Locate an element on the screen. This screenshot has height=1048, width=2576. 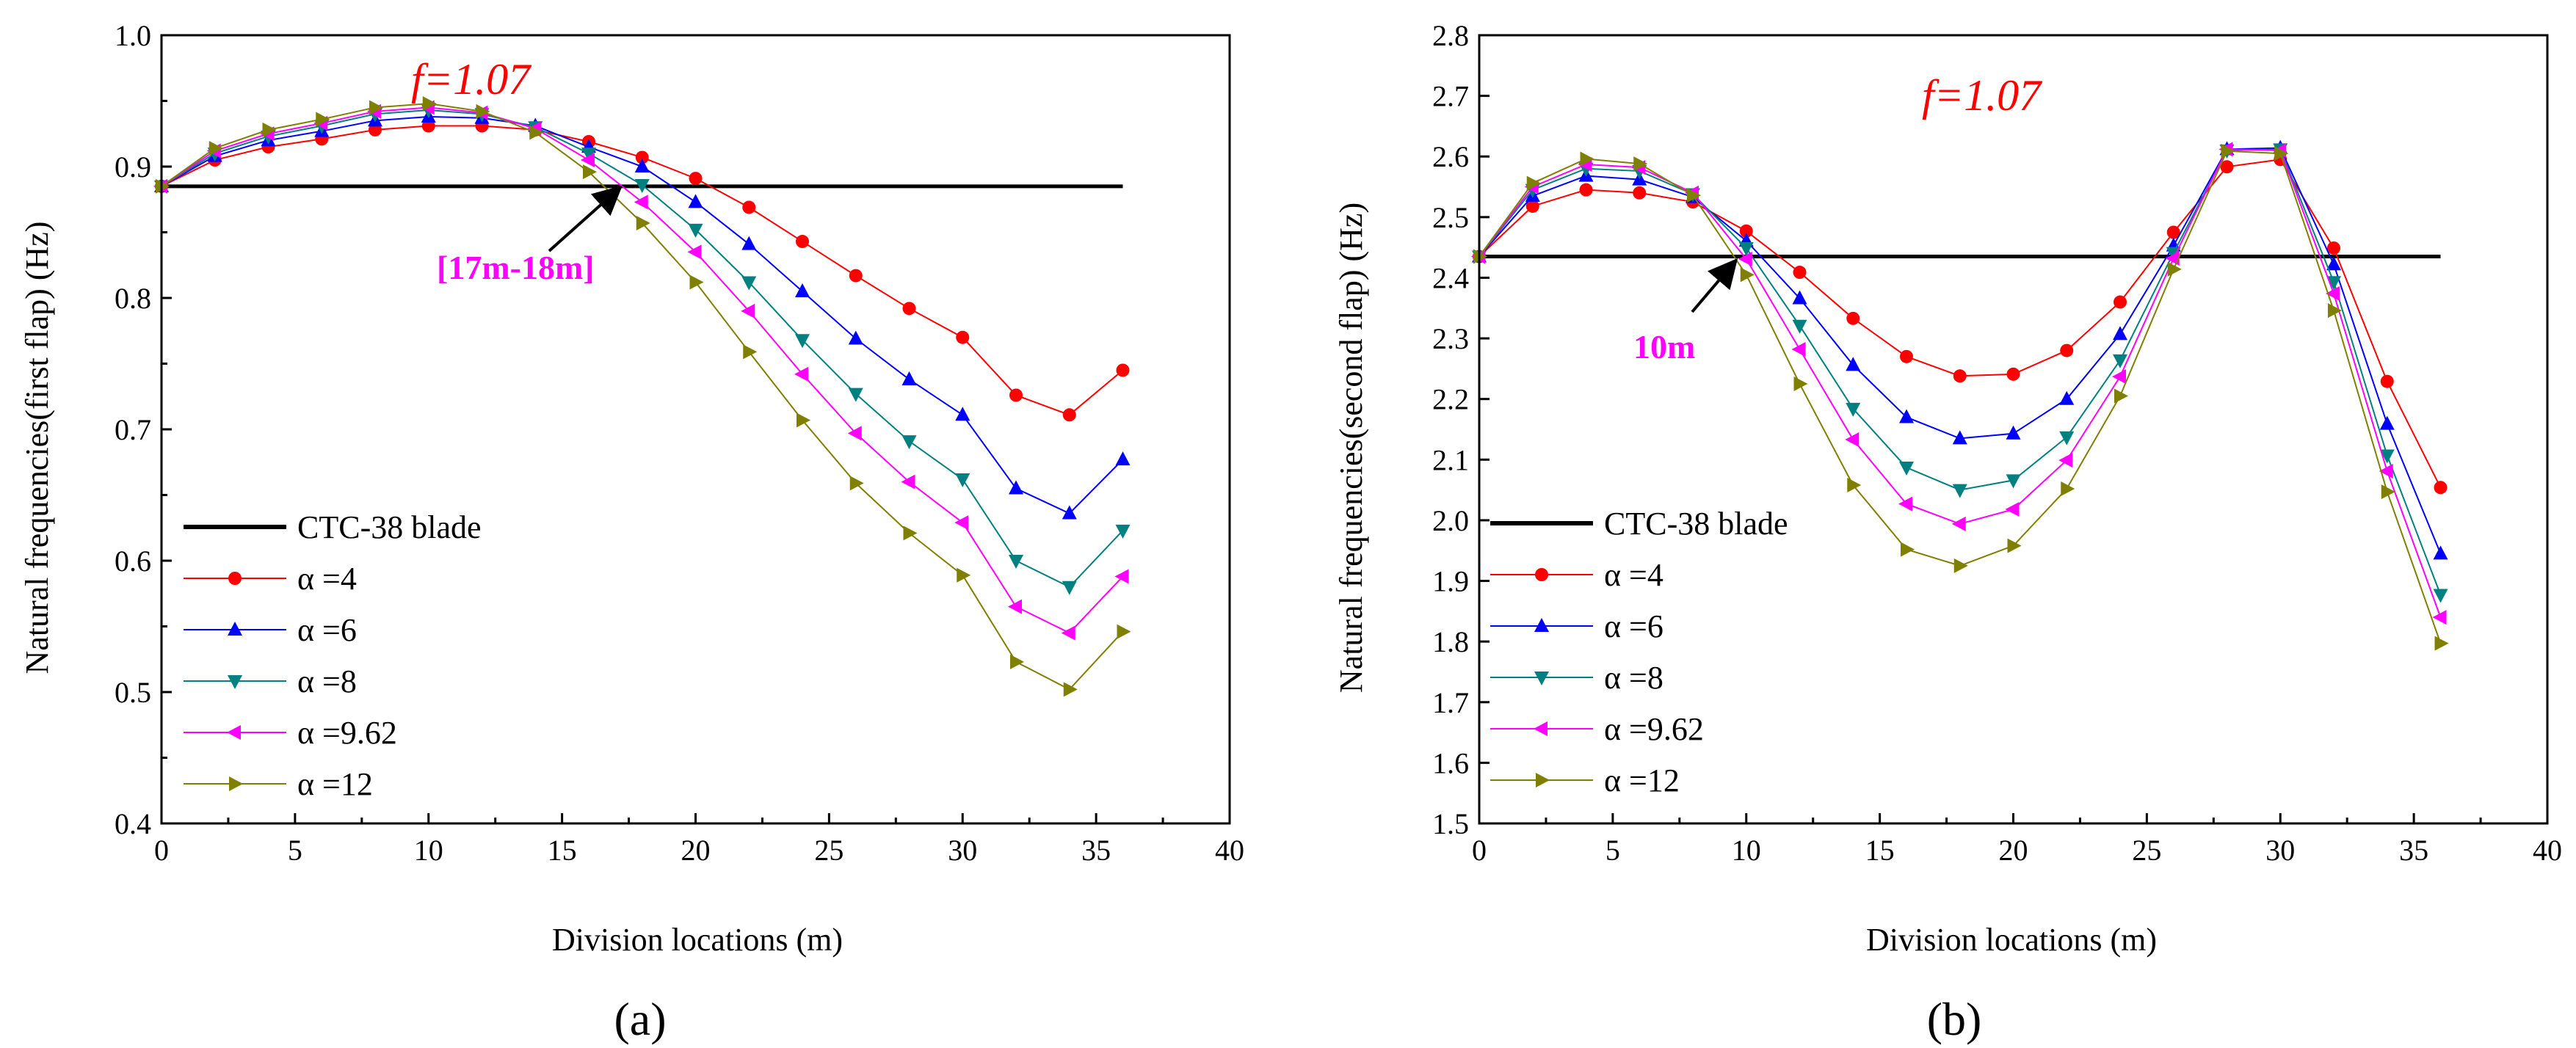
x-tick-label: 25 is located at coordinates (2147, 850).